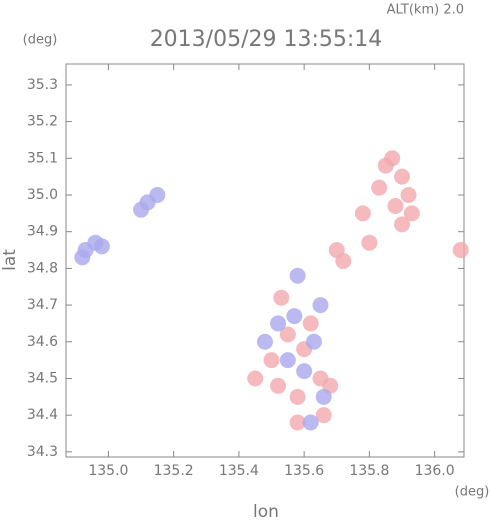 The width and height of the screenshot is (491, 521). I want to click on y-tick-label: 35.2, so click(42, 122).